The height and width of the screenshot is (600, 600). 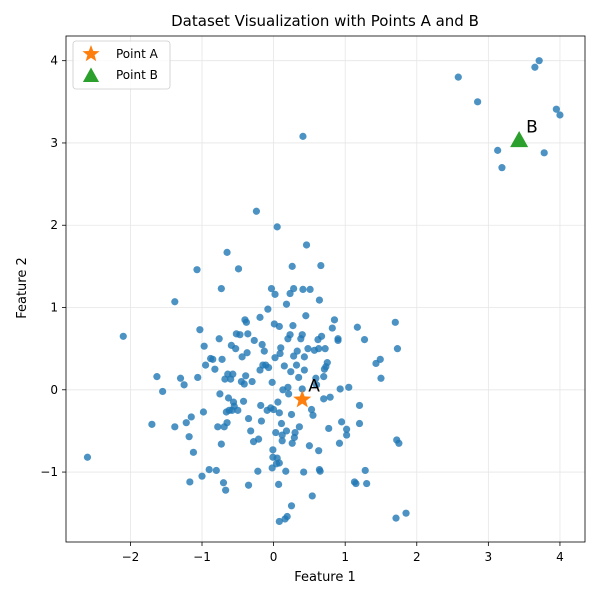 I want to click on x-tick-label: −2, so click(x=131, y=557).